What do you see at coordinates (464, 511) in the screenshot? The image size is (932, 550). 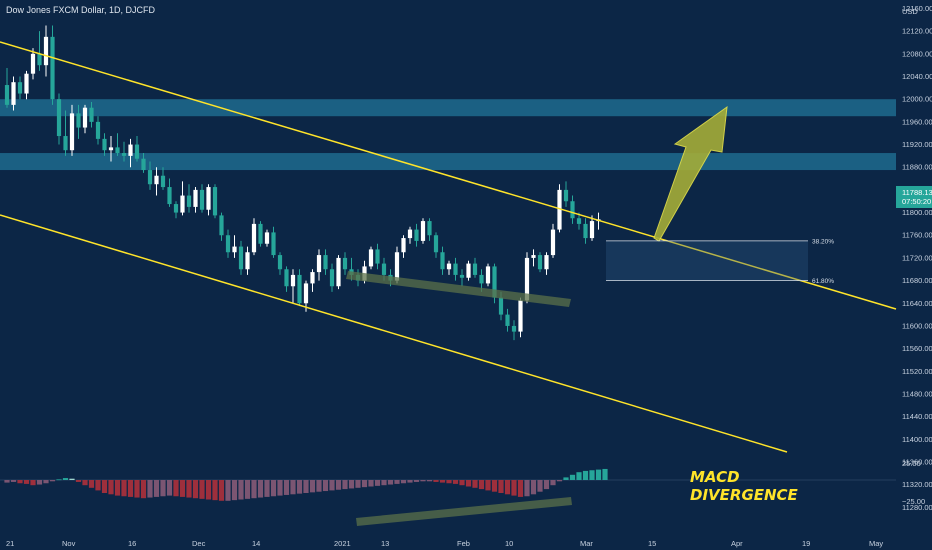 I see `macd-divergence-line` at bounding box center [464, 511].